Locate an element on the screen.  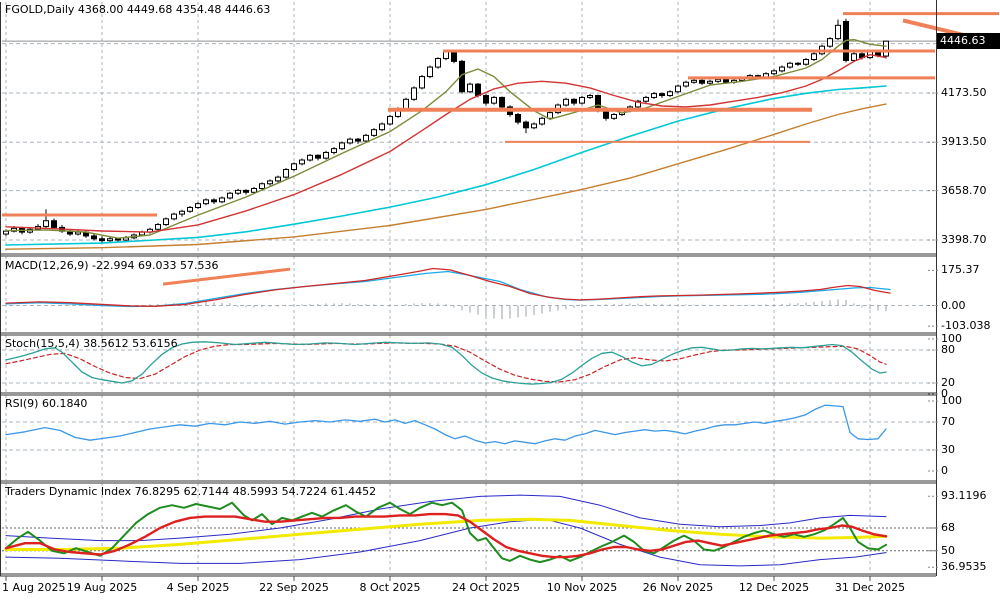
y-axis-label: 3913.50 is located at coordinates (964, 142).